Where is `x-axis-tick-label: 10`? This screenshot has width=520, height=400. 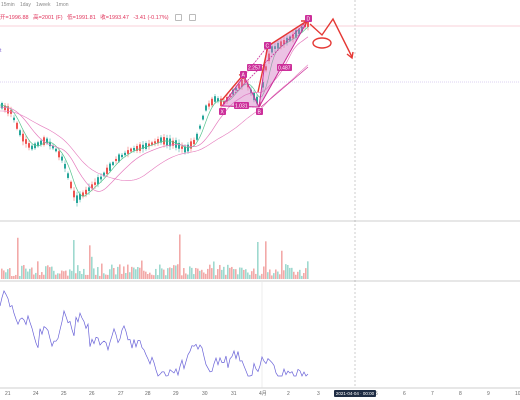 x-axis-tick-label: 10 is located at coordinates (517, 394).